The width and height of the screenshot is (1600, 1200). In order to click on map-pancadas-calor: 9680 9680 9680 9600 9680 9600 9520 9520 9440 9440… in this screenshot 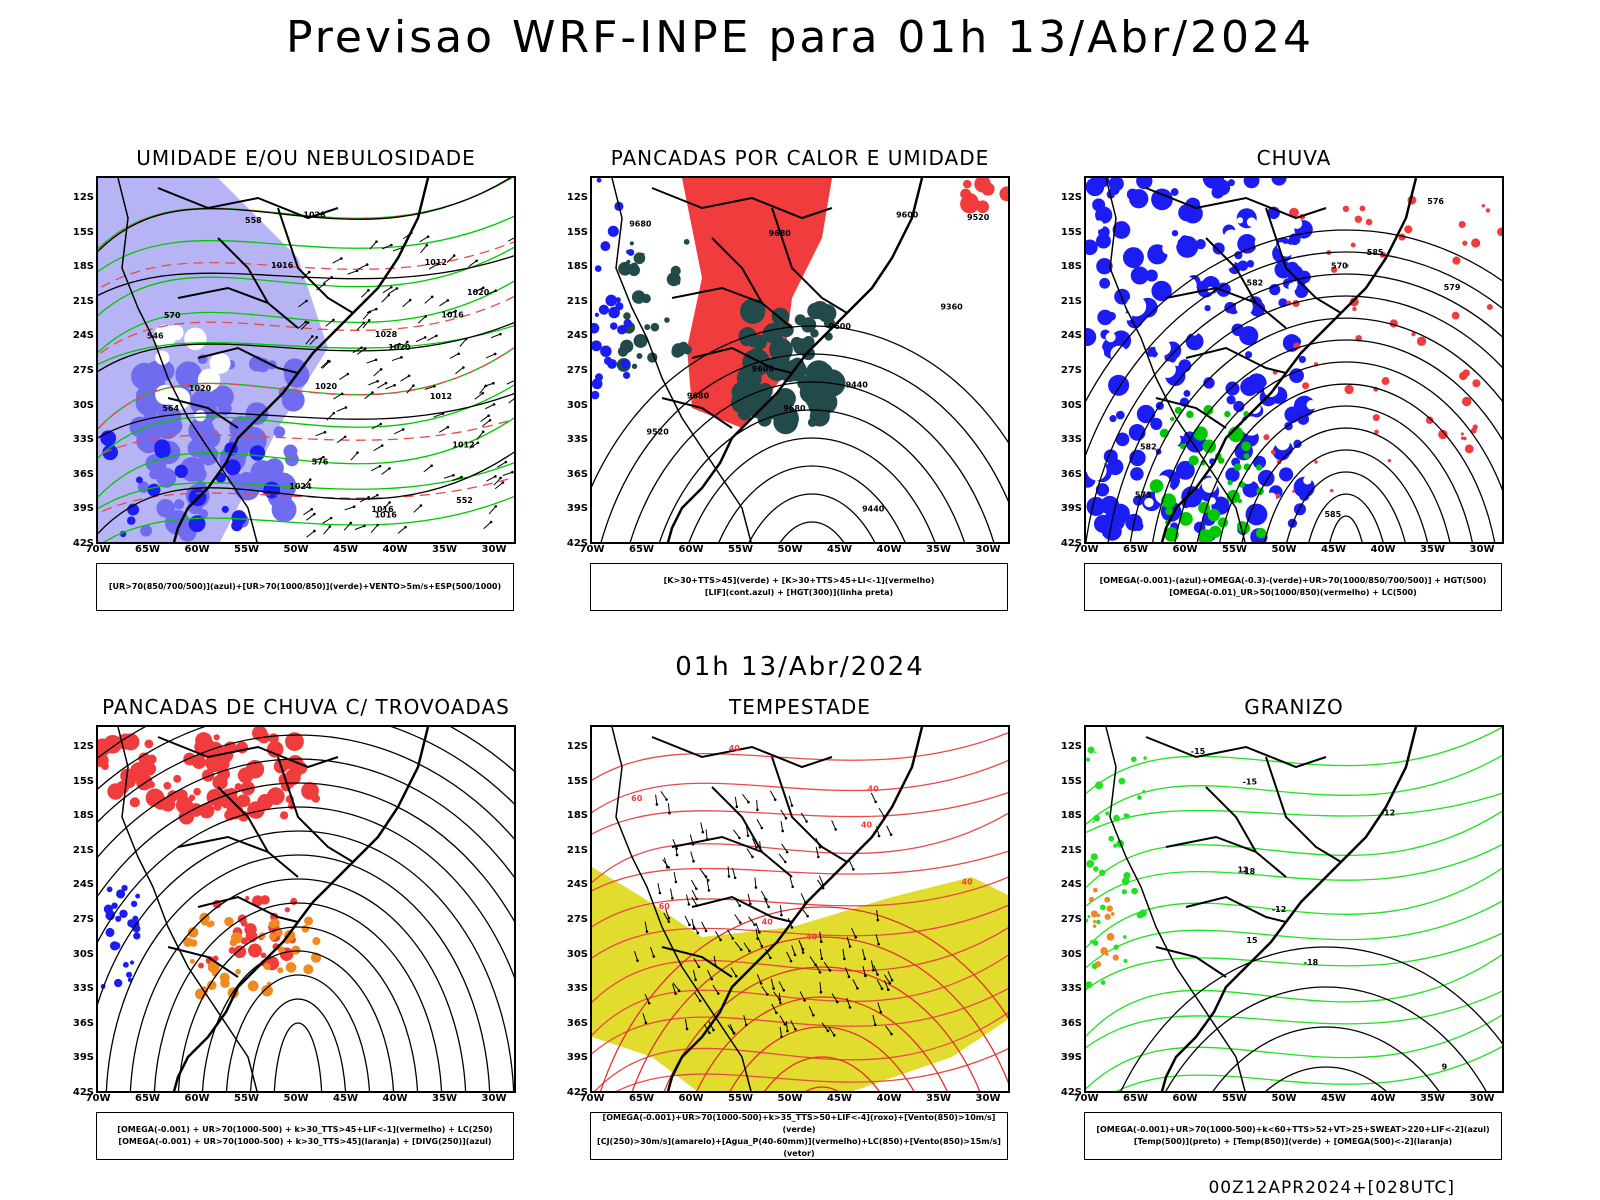, I will do `click(800, 360)`.